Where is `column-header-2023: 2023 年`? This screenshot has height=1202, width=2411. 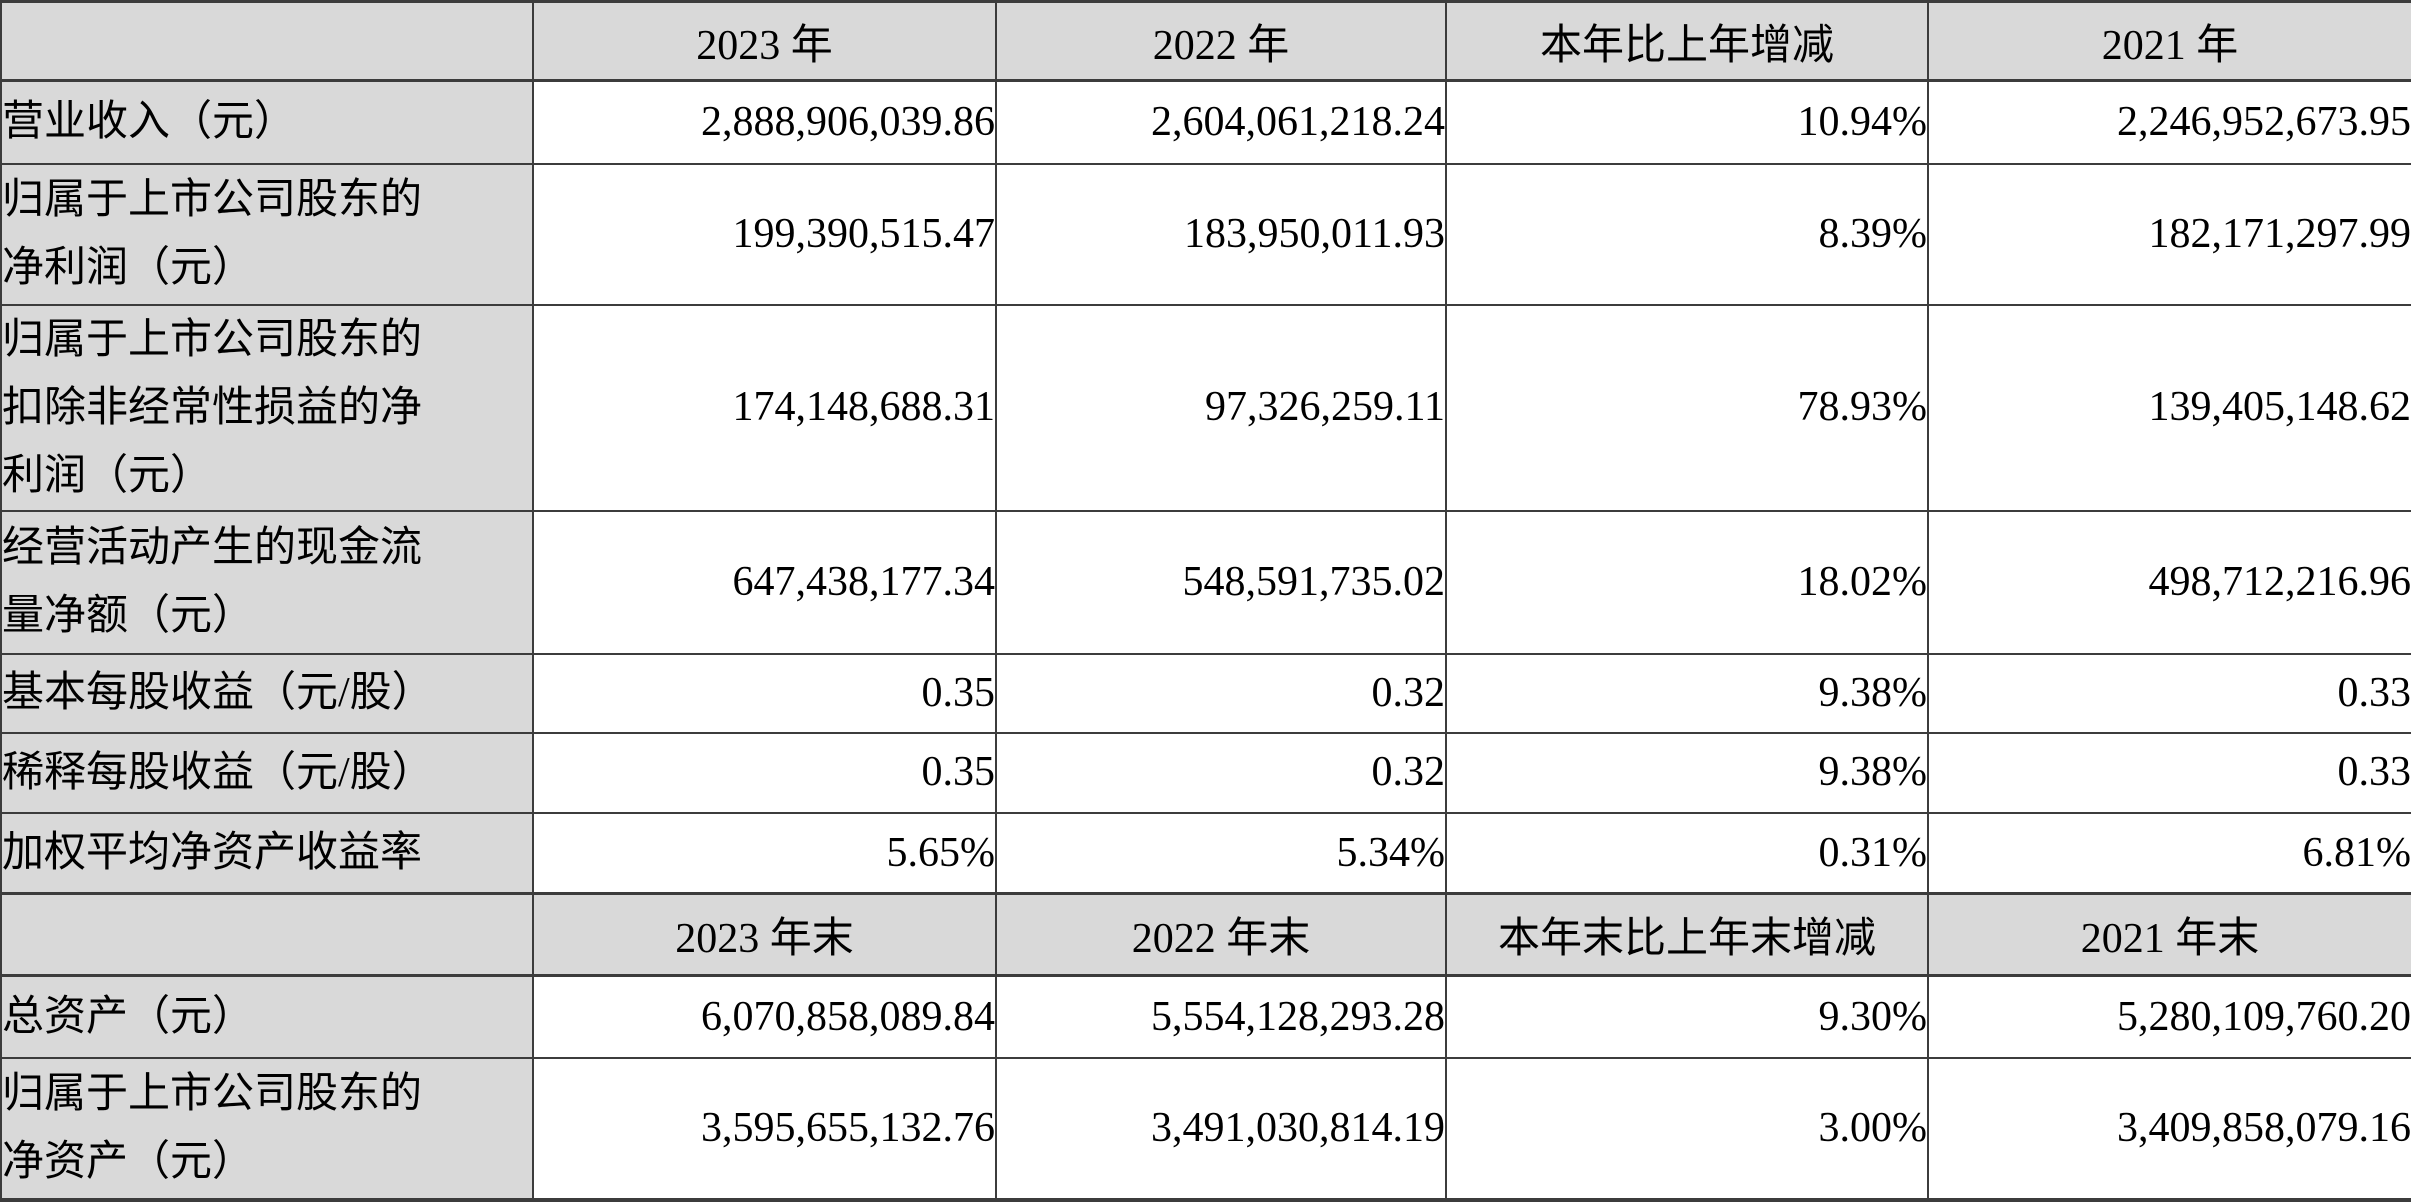
column-header-2023: 2023 年 is located at coordinates (764, 41).